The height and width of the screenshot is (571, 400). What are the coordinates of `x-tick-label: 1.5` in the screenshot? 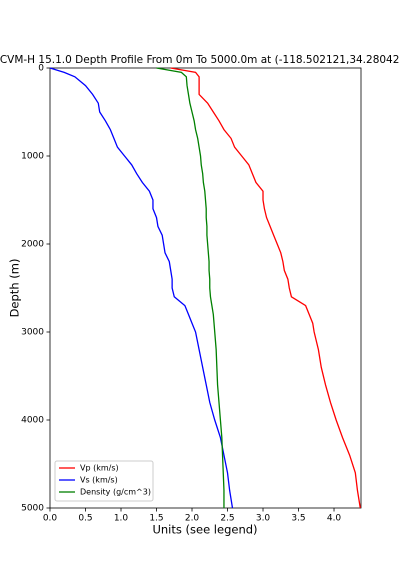 It's located at (156, 519).